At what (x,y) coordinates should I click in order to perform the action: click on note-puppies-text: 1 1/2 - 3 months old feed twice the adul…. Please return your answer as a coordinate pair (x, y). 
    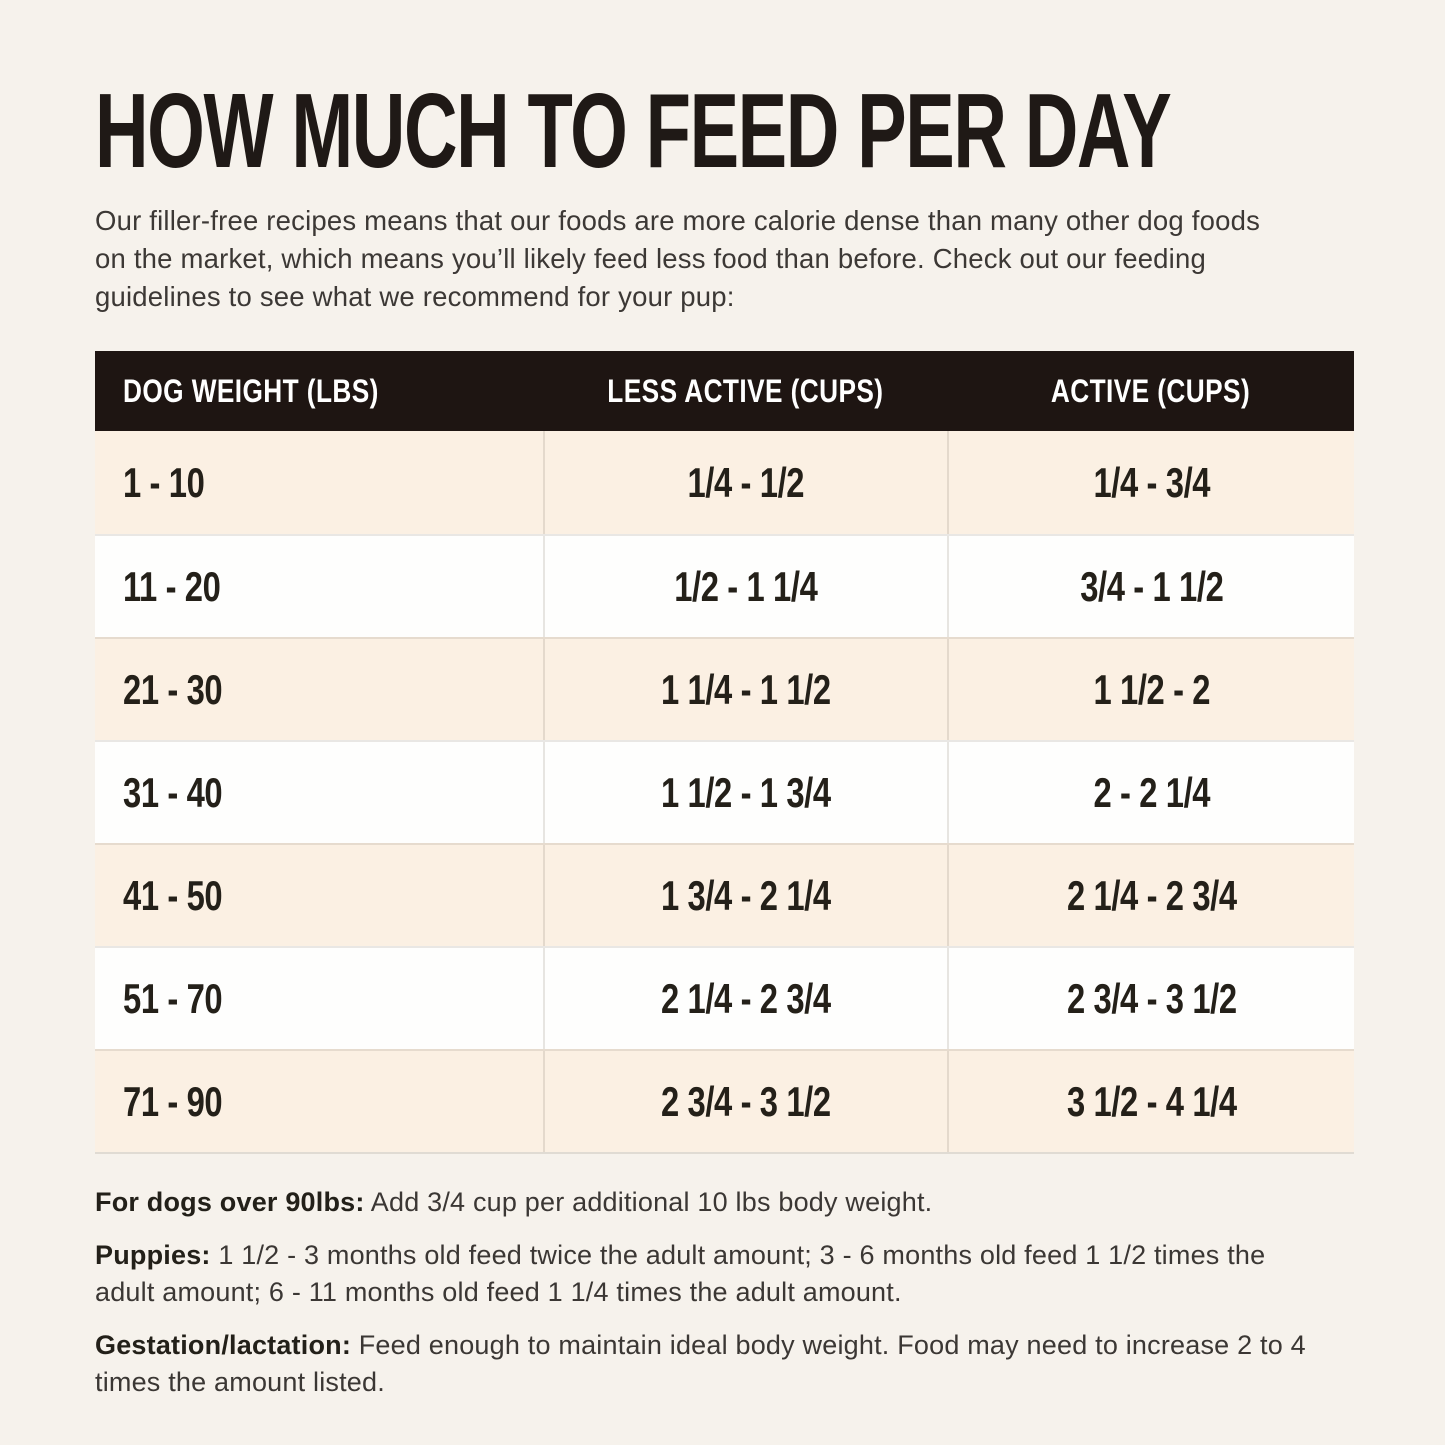
    Looking at the image, I should click on (680, 1273).